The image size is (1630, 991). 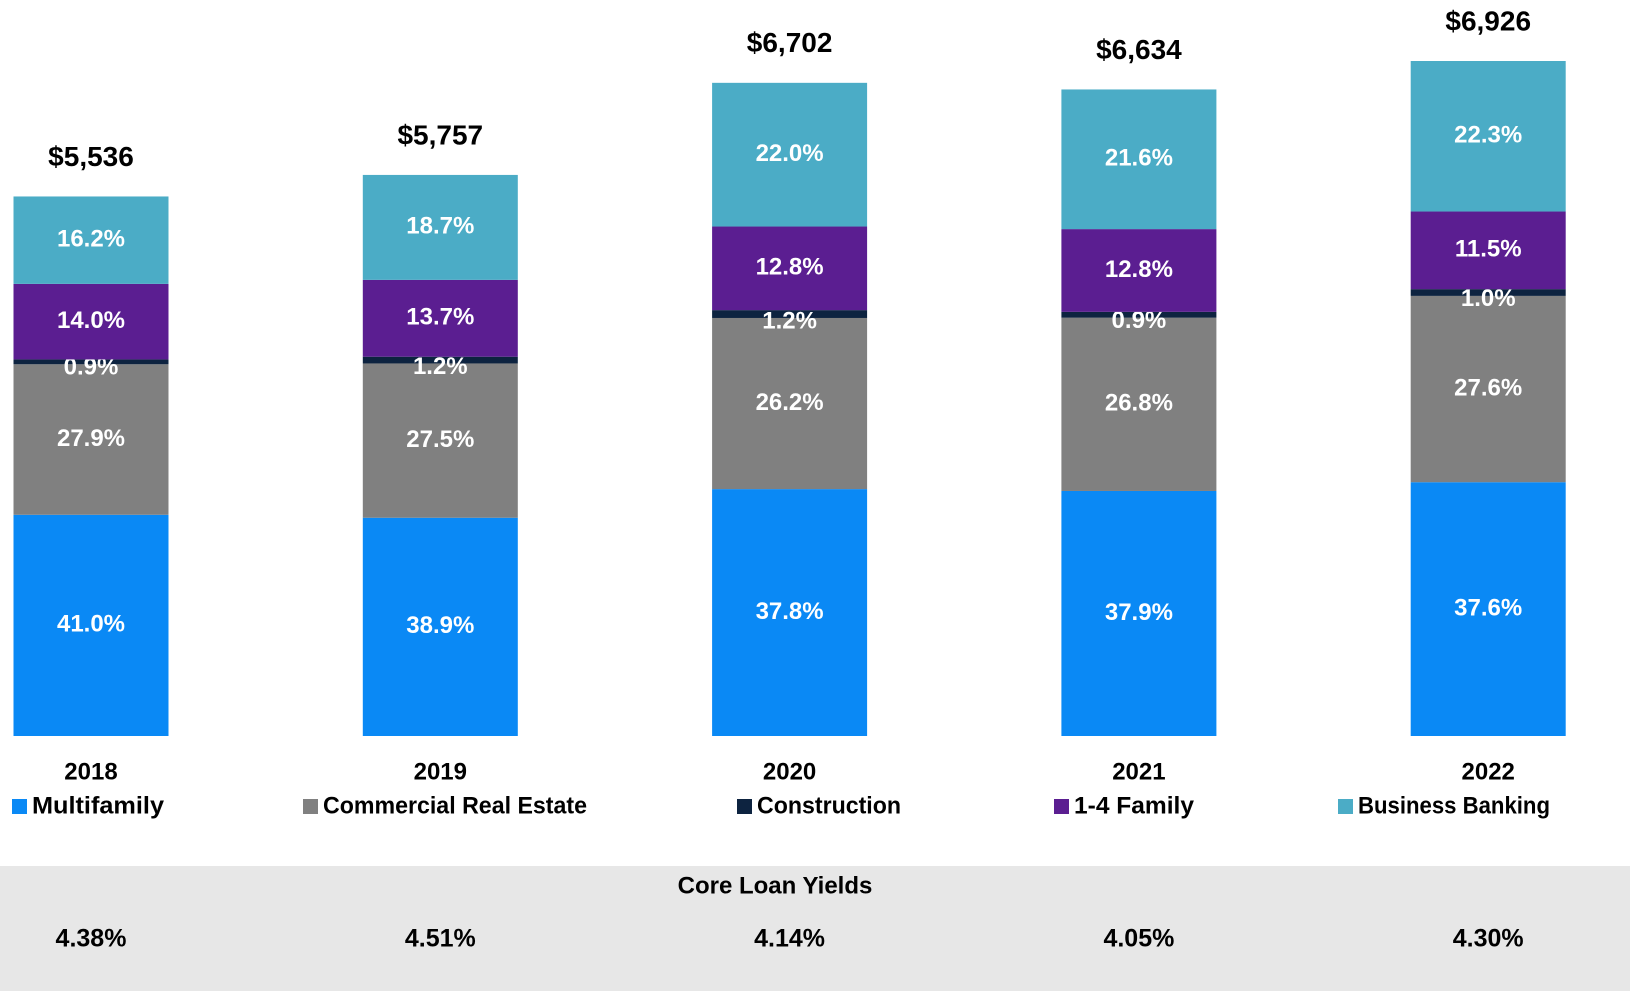 What do you see at coordinates (440, 771) in the screenshot?
I see `x-tick-label: 2019` at bounding box center [440, 771].